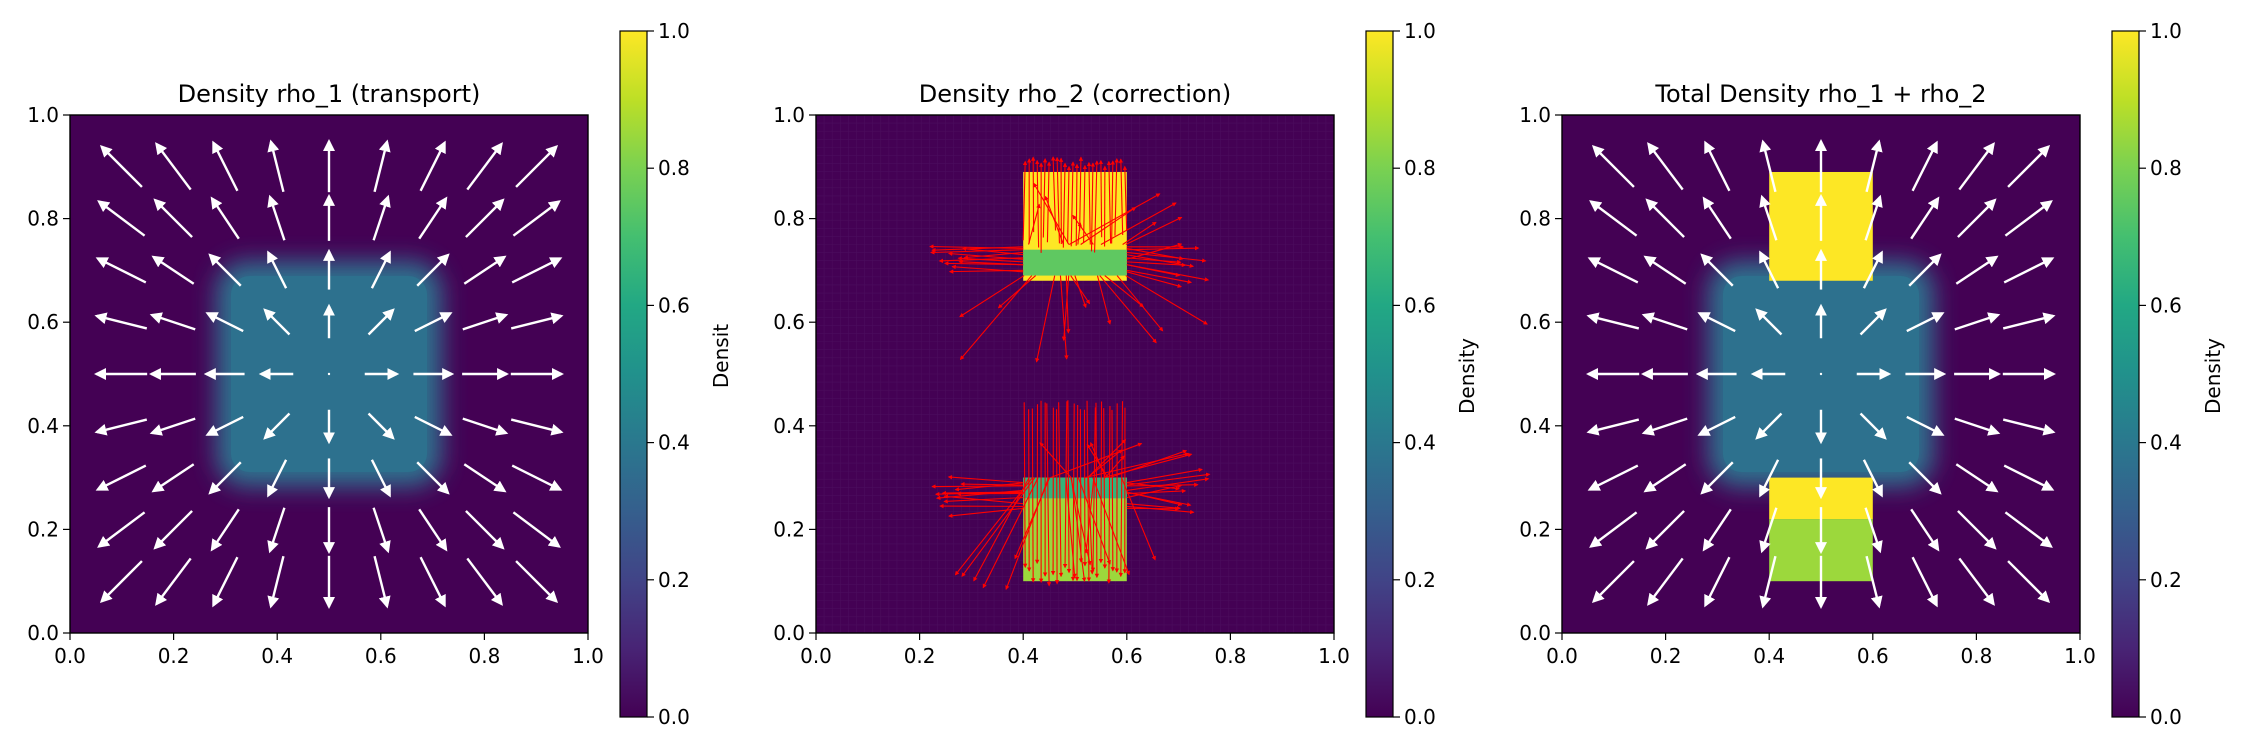 The height and width of the screenshot is (754, 2250). What do you see at coordinates (1820, 94) in the screenshot?
I see `panel-title: Total Density rho_1 + rho_2` at bounding box center [1820, 94].